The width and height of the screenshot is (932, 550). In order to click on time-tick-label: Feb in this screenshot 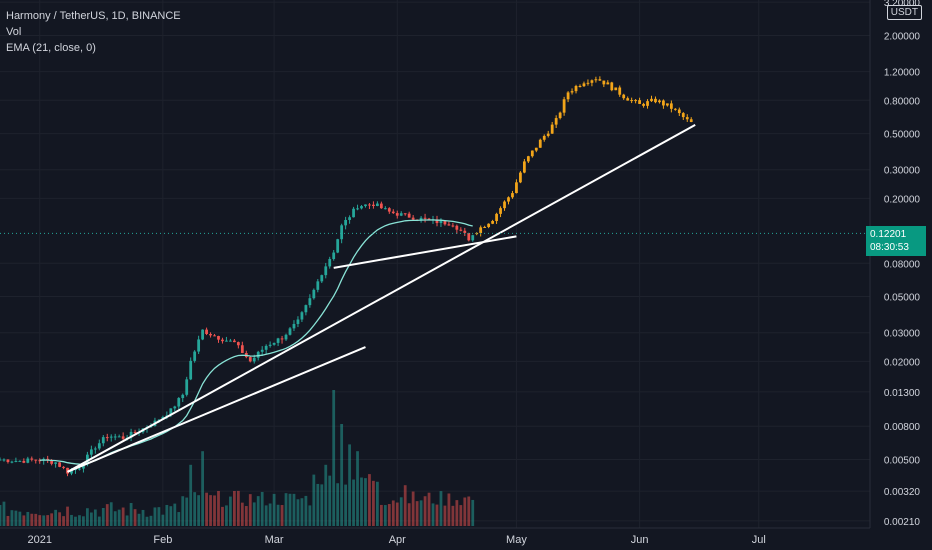, I will do `click(162, 540)`.